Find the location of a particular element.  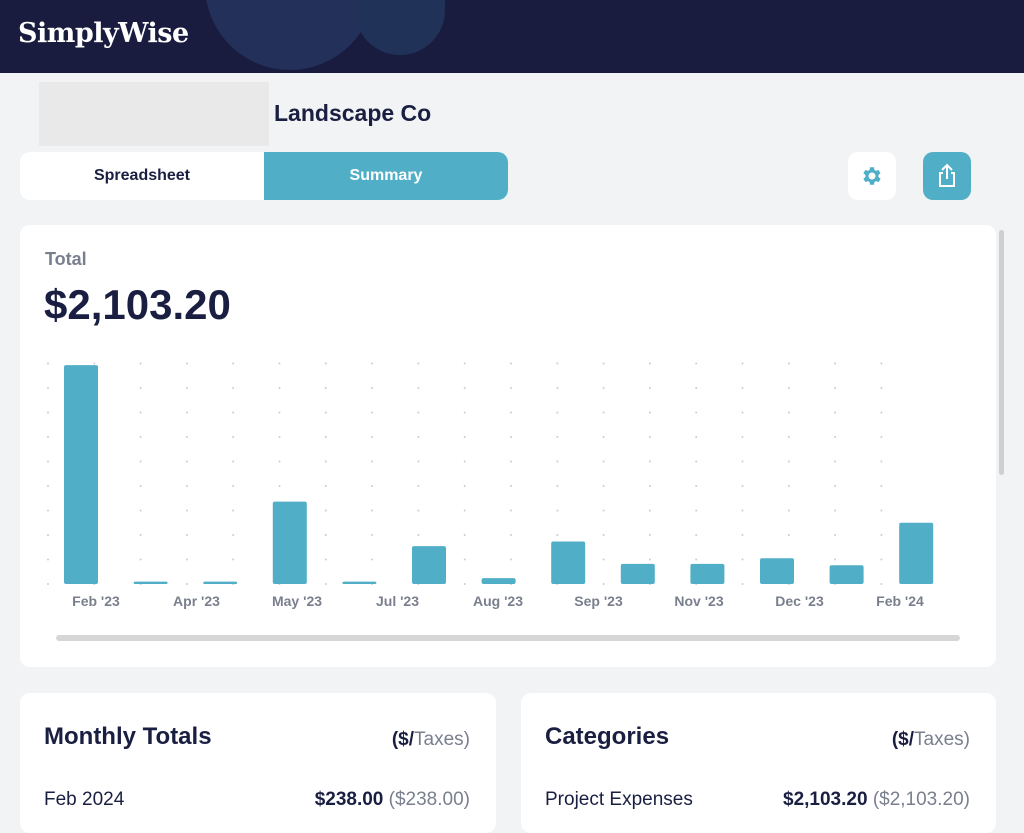

bar-mar--23 is located at coordinates (150, 582).